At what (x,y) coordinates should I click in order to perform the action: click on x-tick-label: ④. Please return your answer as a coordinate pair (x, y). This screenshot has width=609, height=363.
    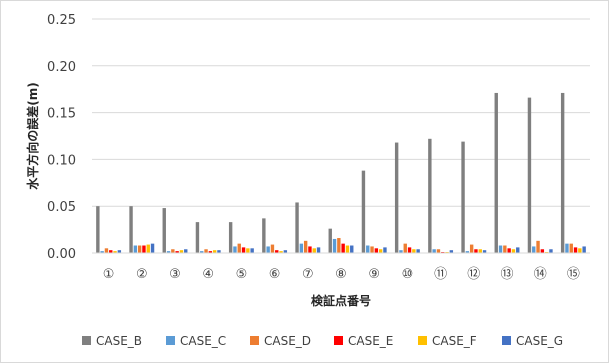
    Looking at the image, I should click on (208, 274).